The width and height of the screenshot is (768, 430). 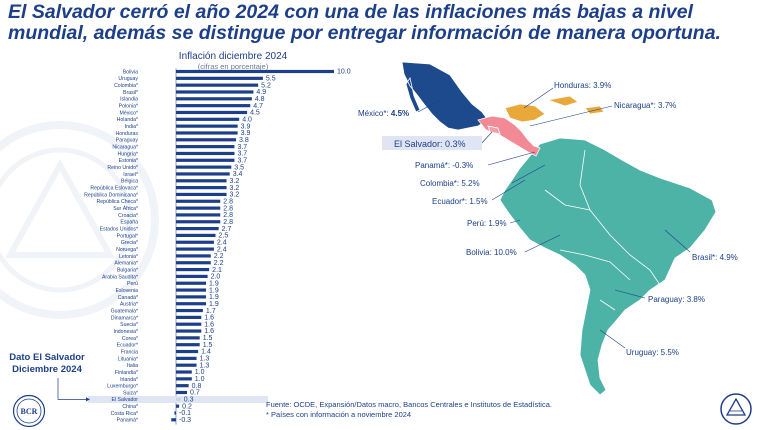 I want to click on map-label-el-salvador: El Salvador: 0.3%, so click(x=430, y=144).